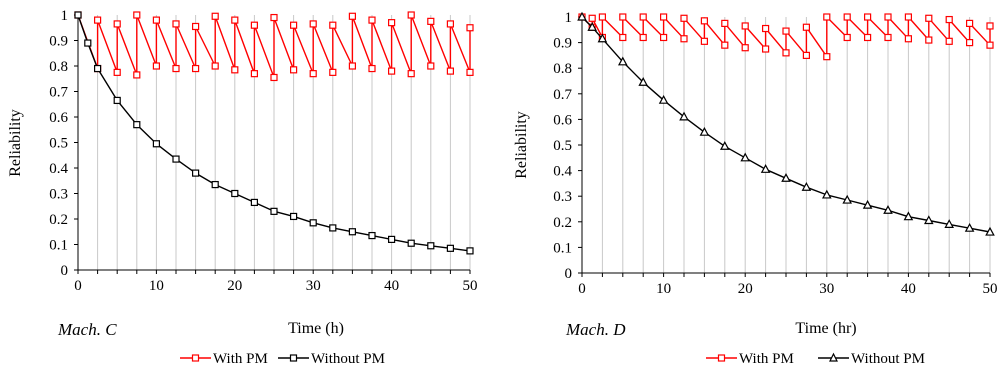 This screenshot has width=1004, height=373. I want to click on ylabel-mach-d: Reliability, so click(521, 145).